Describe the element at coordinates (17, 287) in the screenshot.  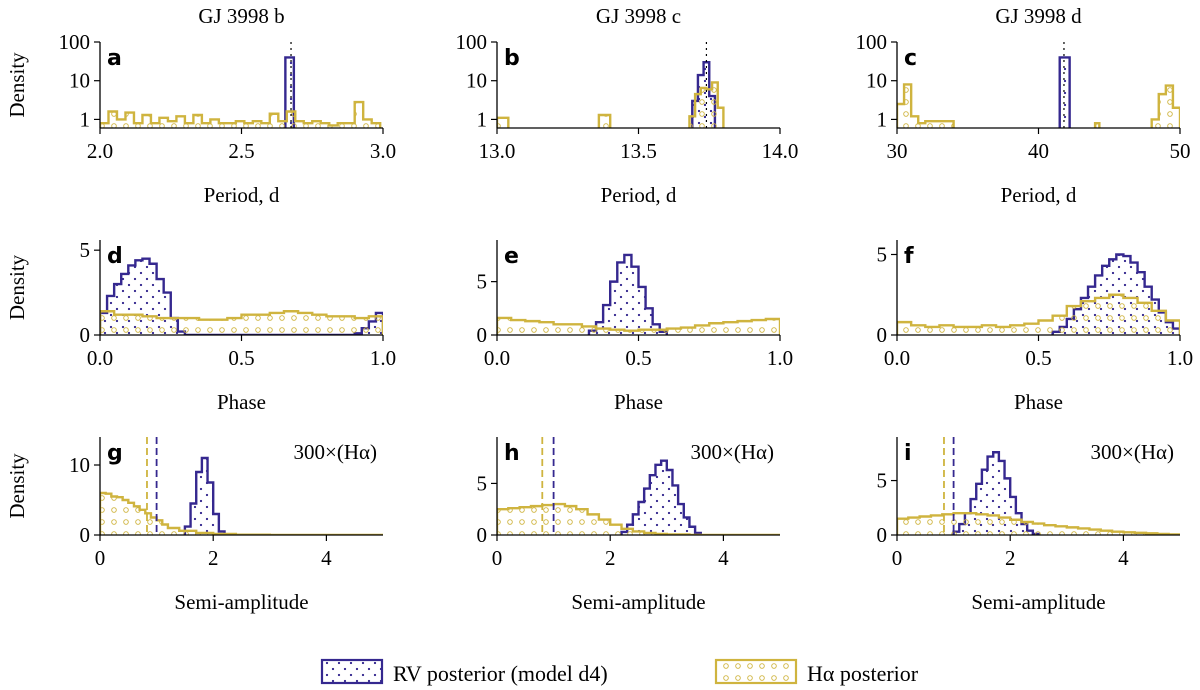
I see `y-axis-label-d: Density` at that location.